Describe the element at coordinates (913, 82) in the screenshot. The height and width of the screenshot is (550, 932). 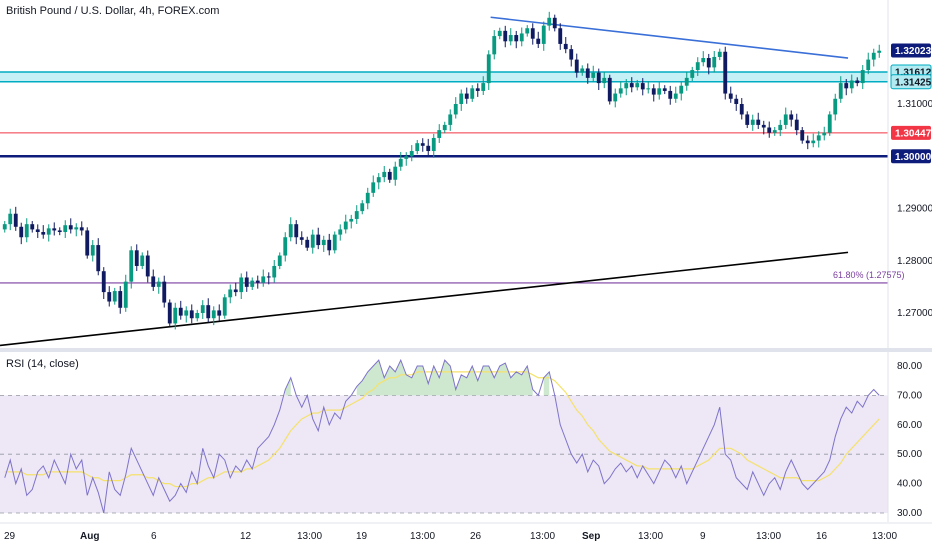
I see `price-badge-label: 1.31425` at that location.